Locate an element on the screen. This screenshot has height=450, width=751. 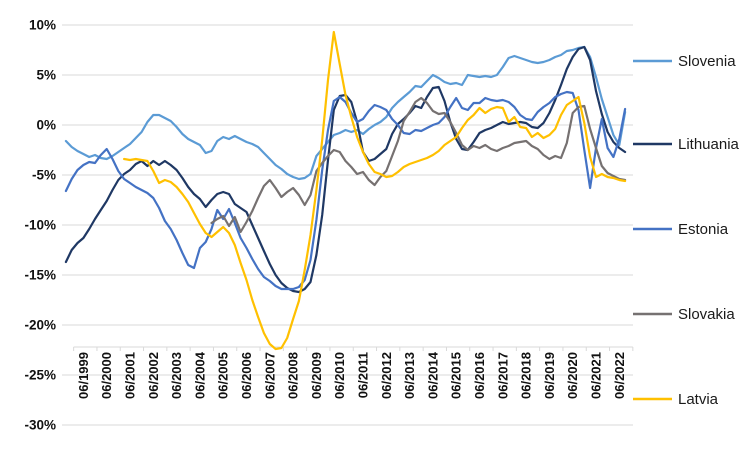
x-tick-label: 06/2007 is located at coordinates (269, 375).